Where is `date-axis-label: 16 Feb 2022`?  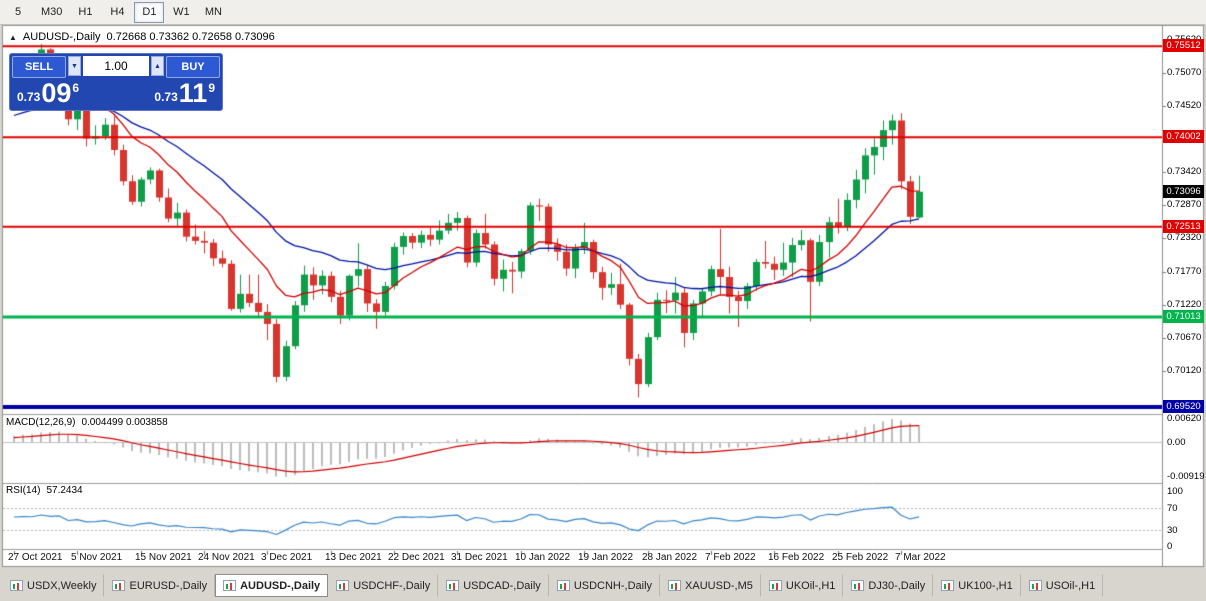
date-axis-label: 16 Feb 2022 is located at coordinates (796, 557).